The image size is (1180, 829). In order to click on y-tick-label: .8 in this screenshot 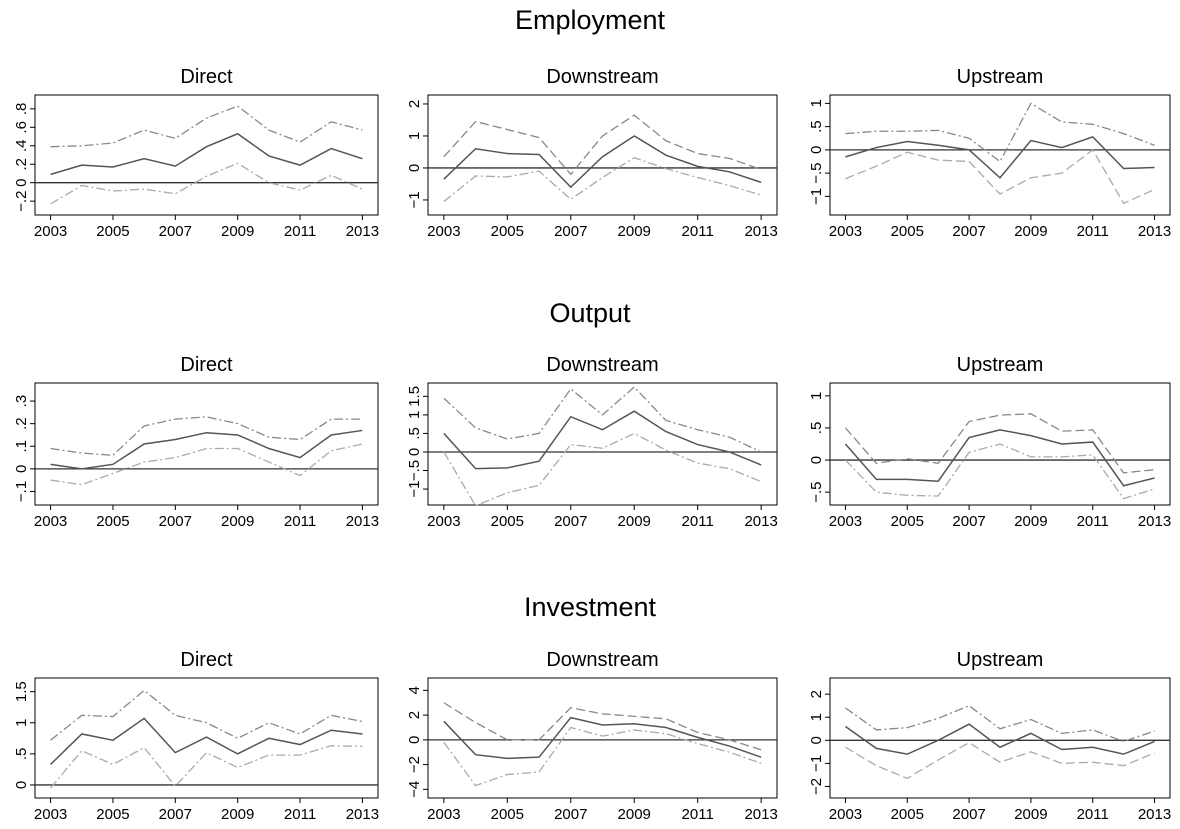, I will do `click(21, 109)`.